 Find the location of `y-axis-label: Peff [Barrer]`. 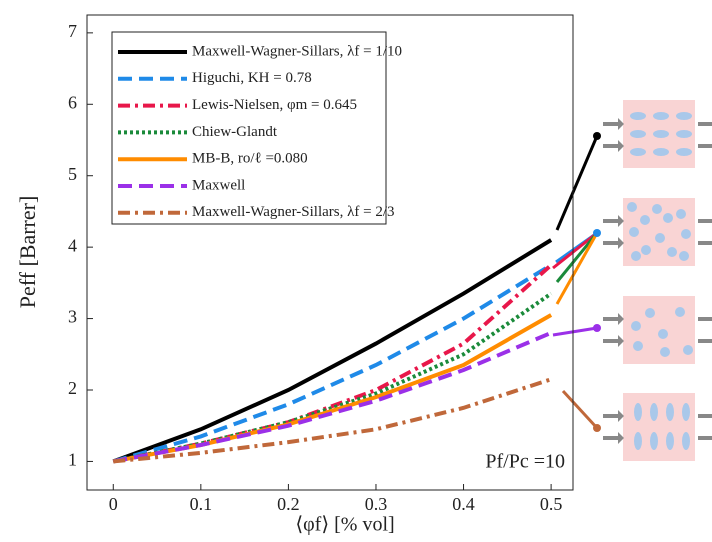

y-axis-label: Peff [Barrer] is located at coordinates (27, 252).